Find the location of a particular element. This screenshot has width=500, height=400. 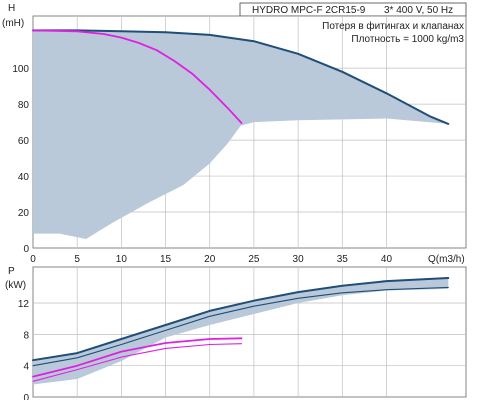

head-x-tick-20: 20 is located at coordinates (210, 259).